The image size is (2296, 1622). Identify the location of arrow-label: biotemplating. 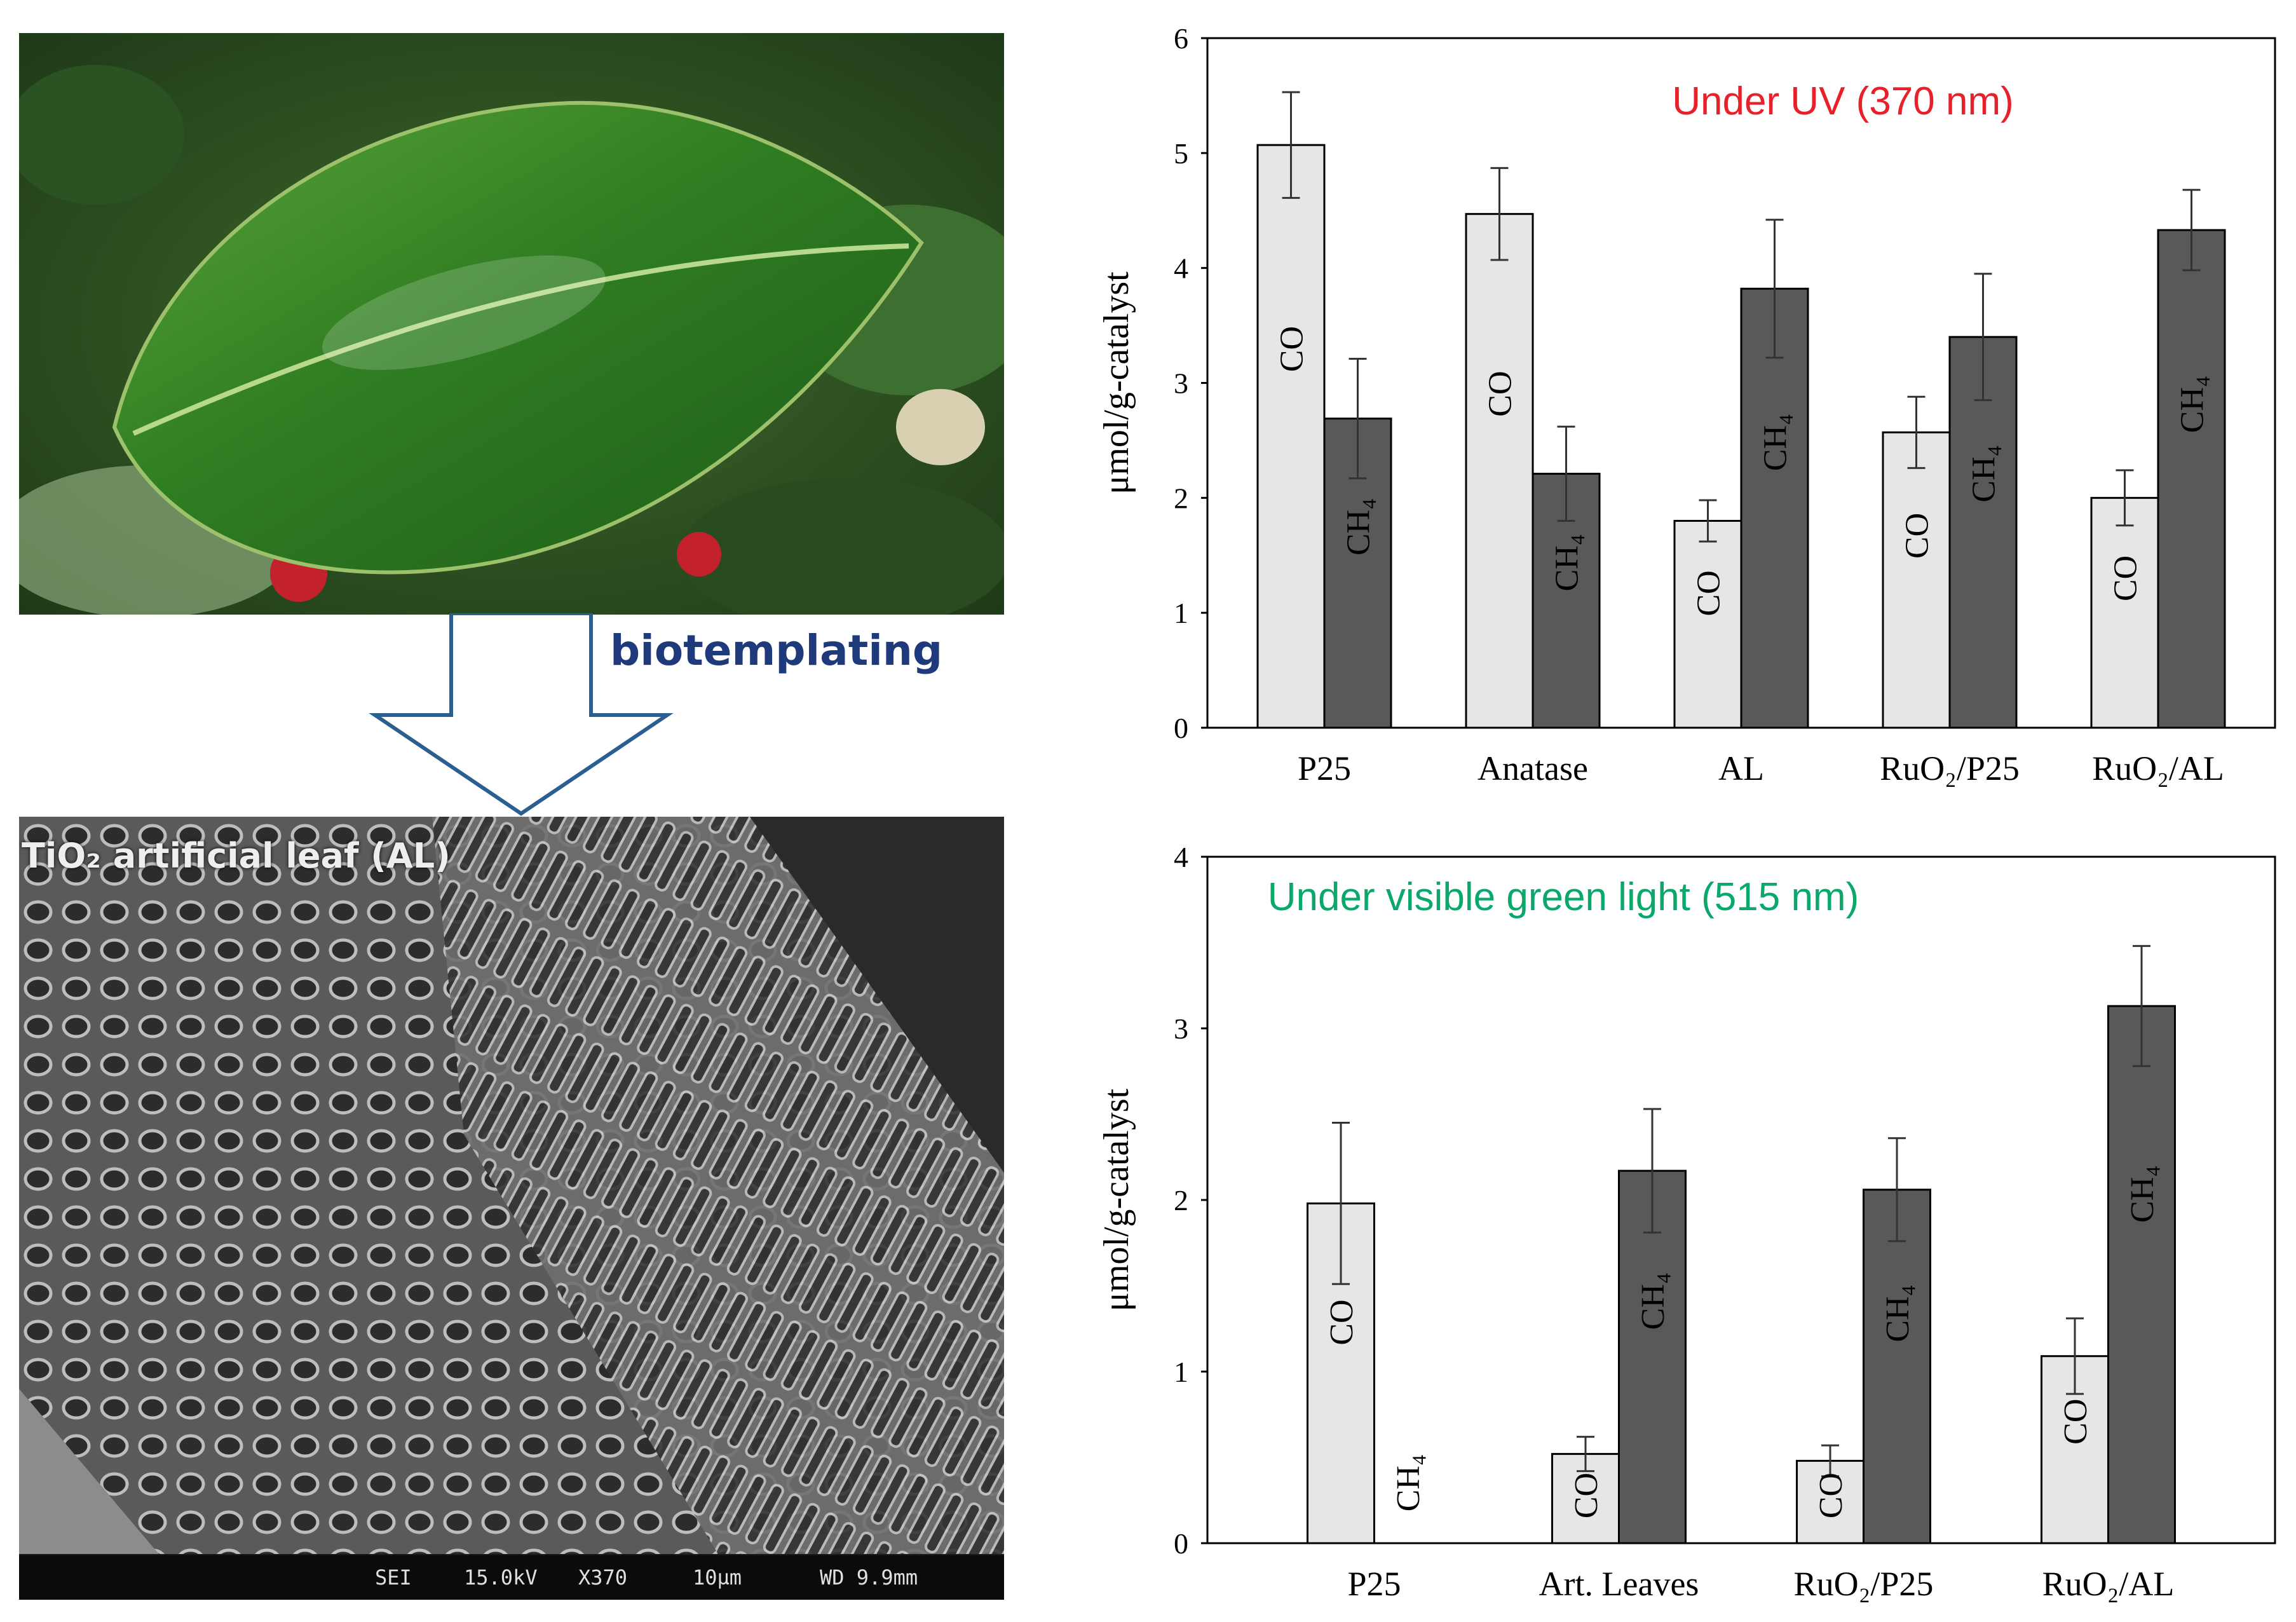
(776, 650).